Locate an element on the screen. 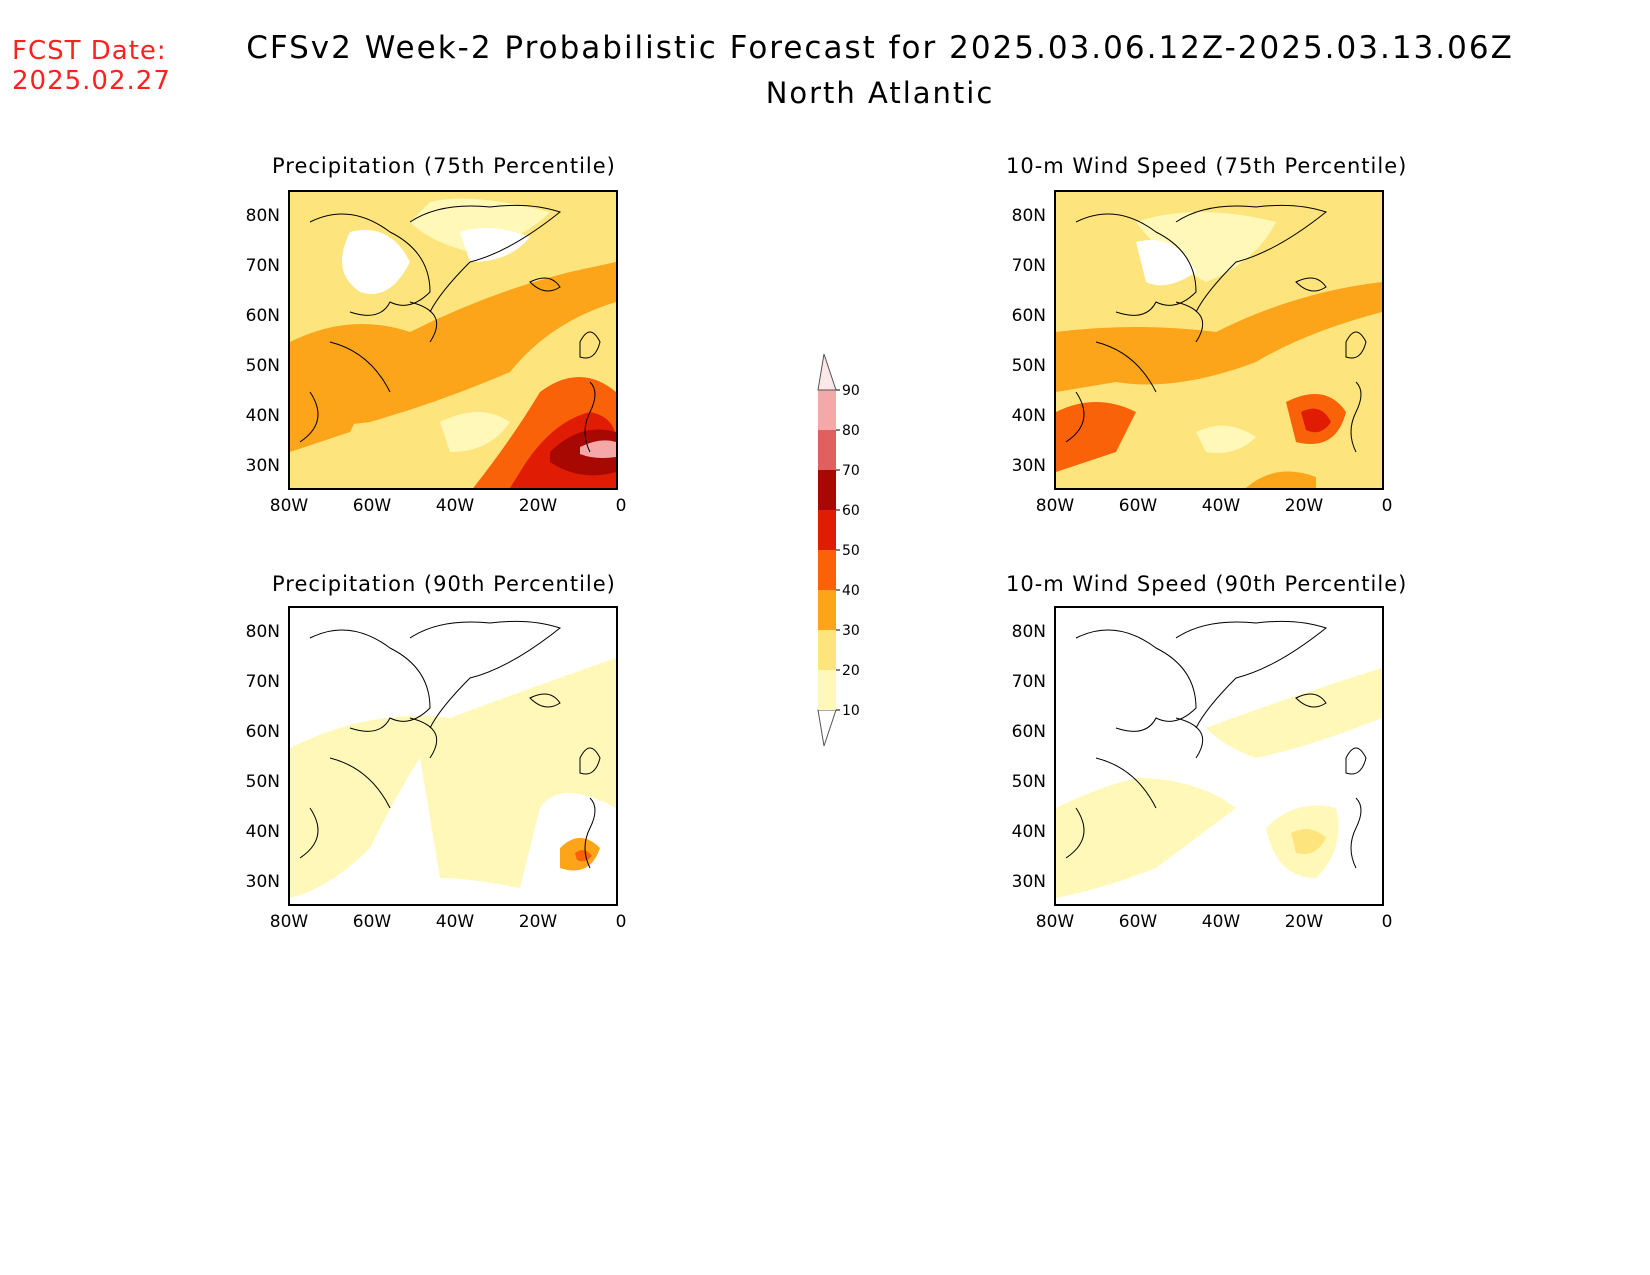 This screenshot has width=1650, height=1275. colorbar-lower-cap is located at coordinates (827, 728).